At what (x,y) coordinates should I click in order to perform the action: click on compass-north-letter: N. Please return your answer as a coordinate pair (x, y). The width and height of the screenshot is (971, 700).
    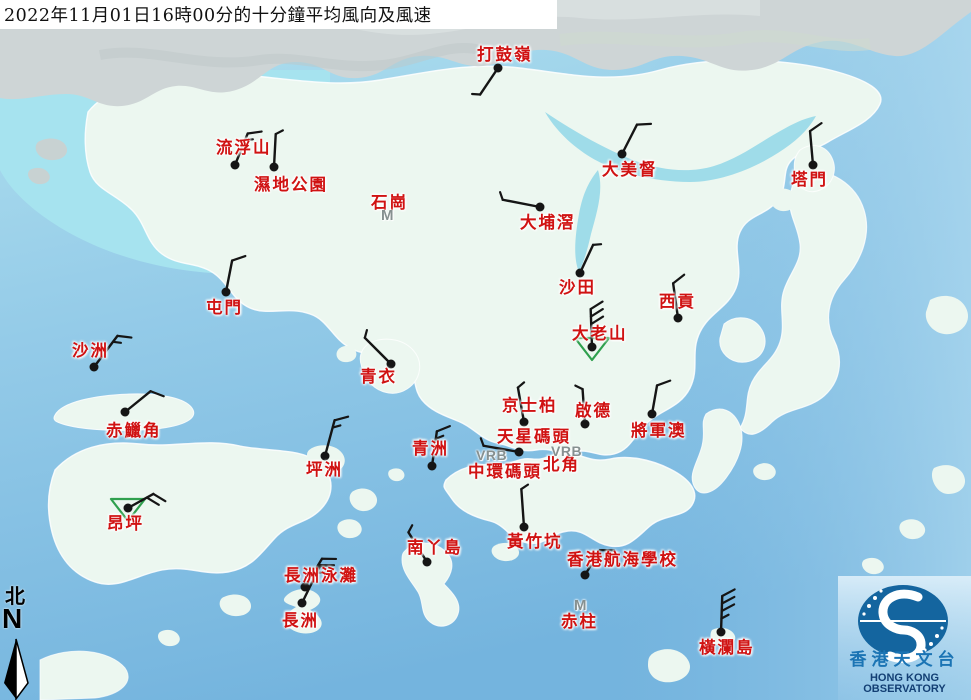
    Looking at the image, I should click on (12, 618).